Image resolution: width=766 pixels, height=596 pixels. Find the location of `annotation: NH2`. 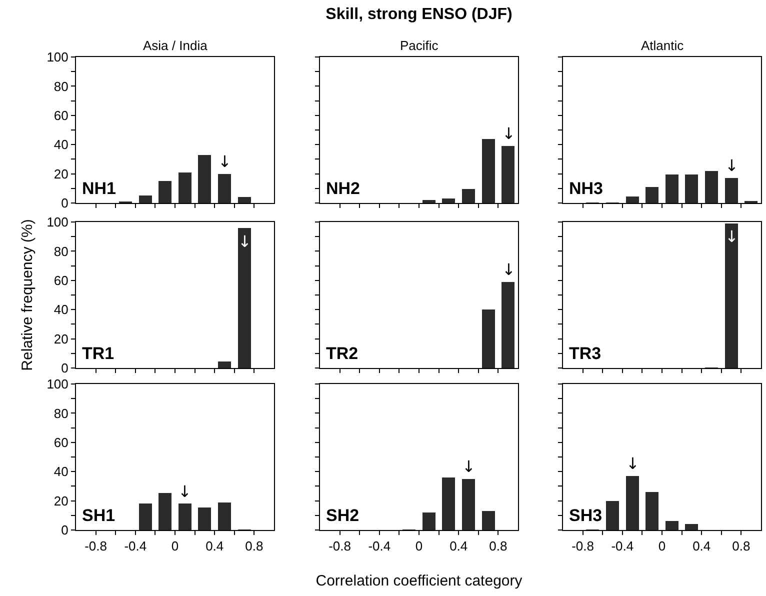

annotation: NH2 is located at coordinates (343, 188).